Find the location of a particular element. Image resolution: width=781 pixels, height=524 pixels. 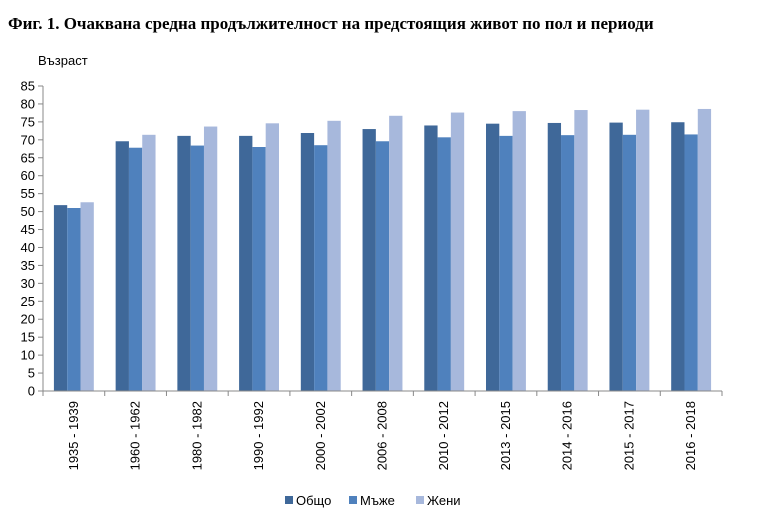

bar-Мъже-2015-2017 is located at coordinates (629, 263).